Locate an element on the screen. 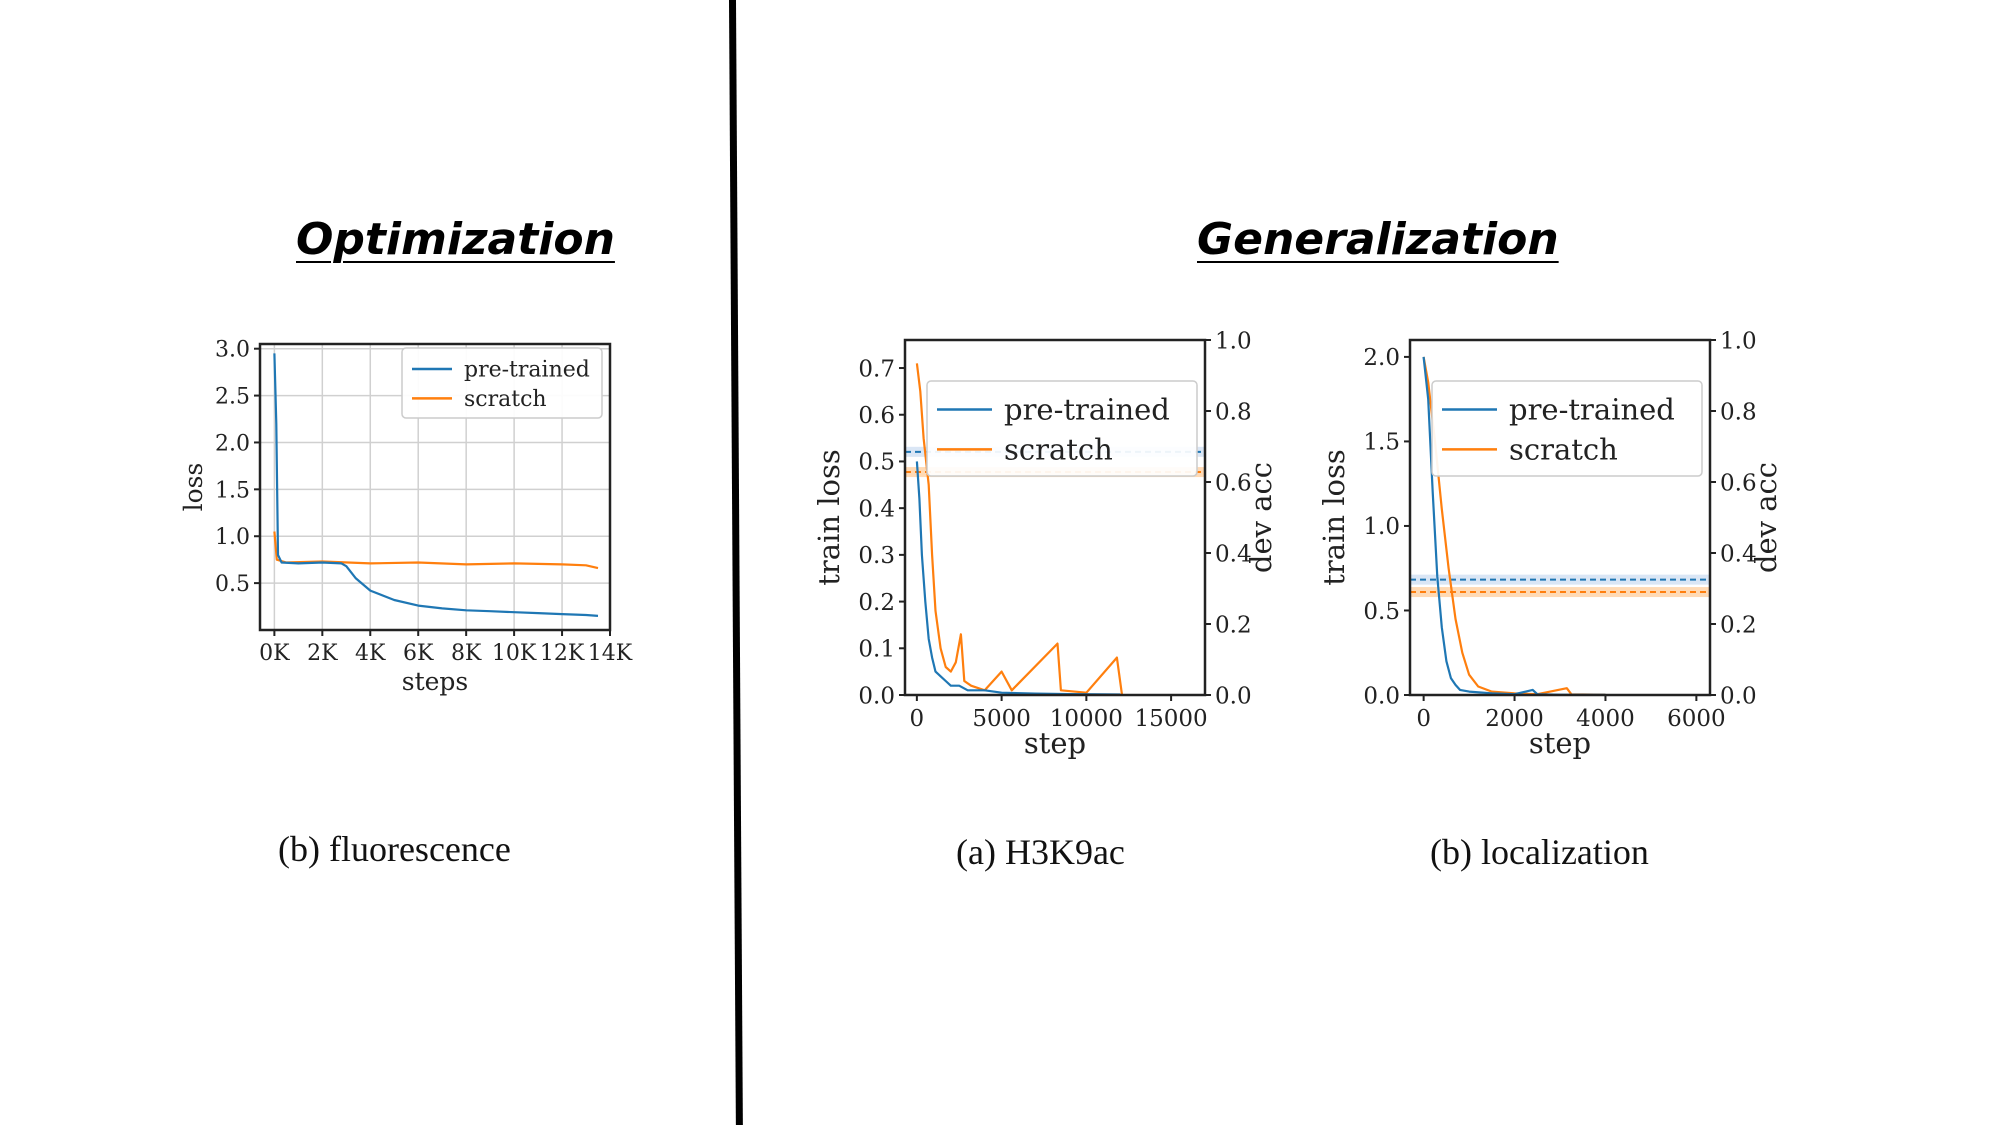 This screenshot has width=2000, height=1125. caption-h3k9ac: (a) H3K9ac is located at coordinates (1040, 852).